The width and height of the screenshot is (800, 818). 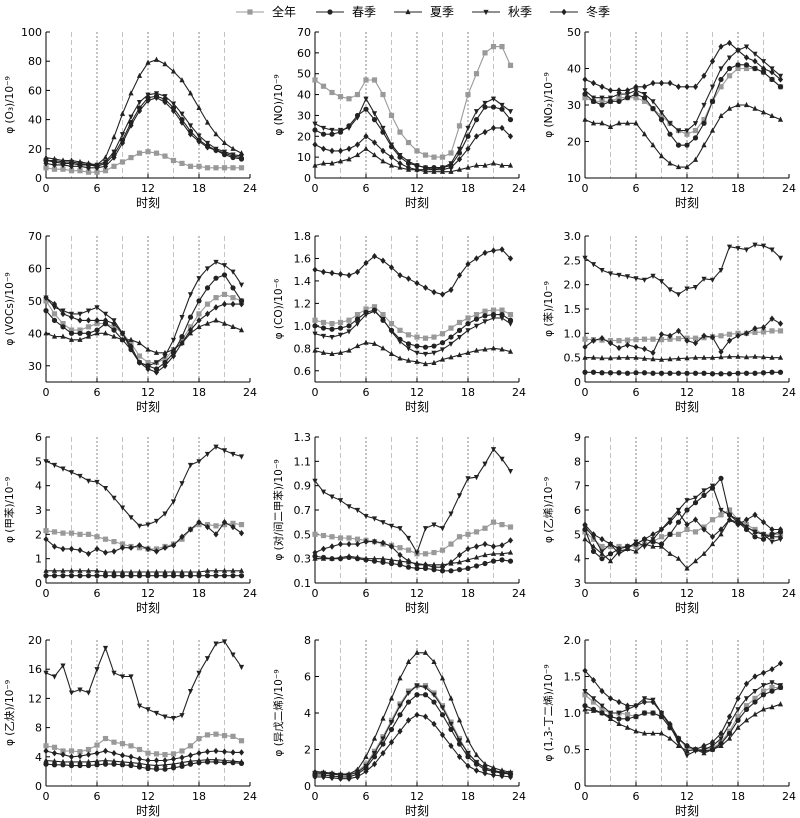 I want to click on y-tick-label: 9, so click(x=577, y=437).